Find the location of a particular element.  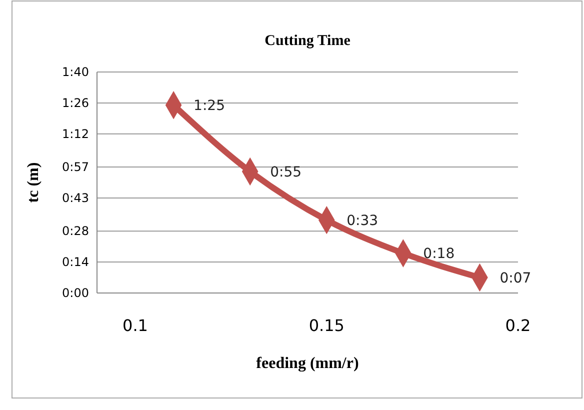

y-tick-label: 0:57 is located at coordinates (75, 167).